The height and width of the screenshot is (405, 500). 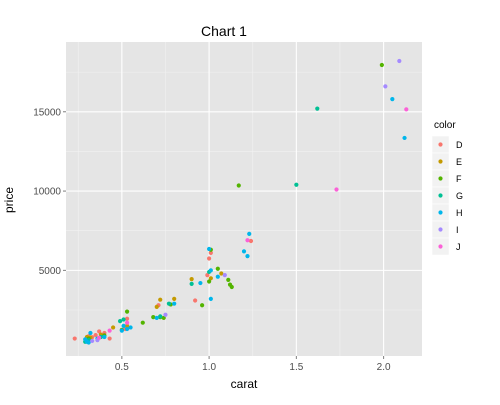 What do you see at coordinates (47, 192) in the screenshot?
I see `y-tick-label: 10000` at bounding box center [47, 192].